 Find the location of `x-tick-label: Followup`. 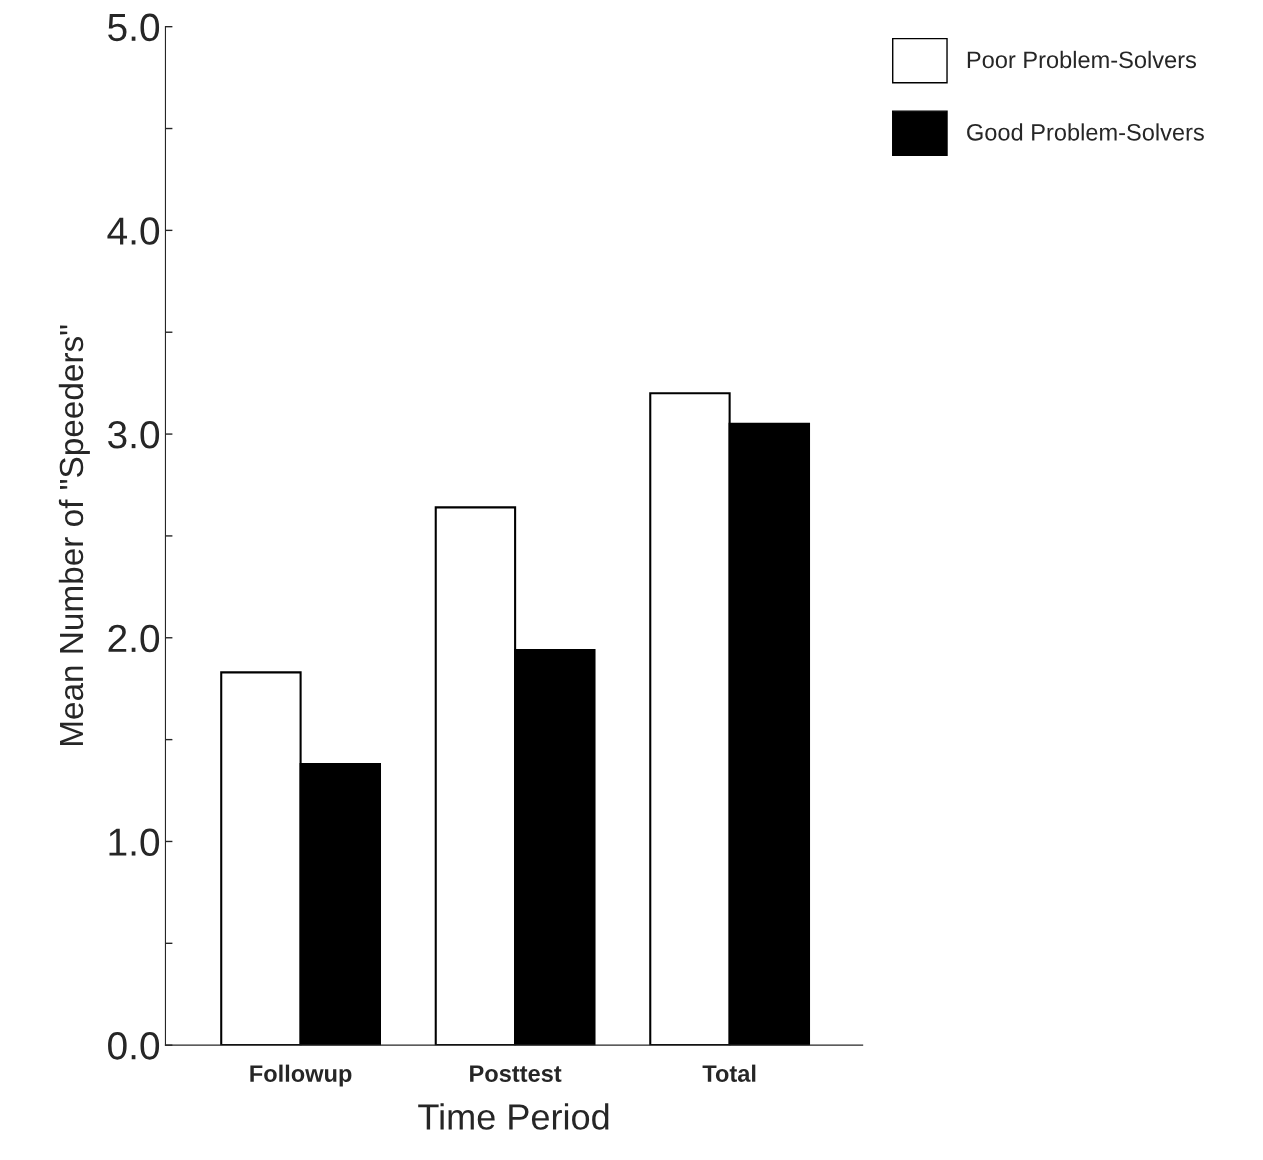

x-tick-label: Followup is located at coordinates (301, 1075).